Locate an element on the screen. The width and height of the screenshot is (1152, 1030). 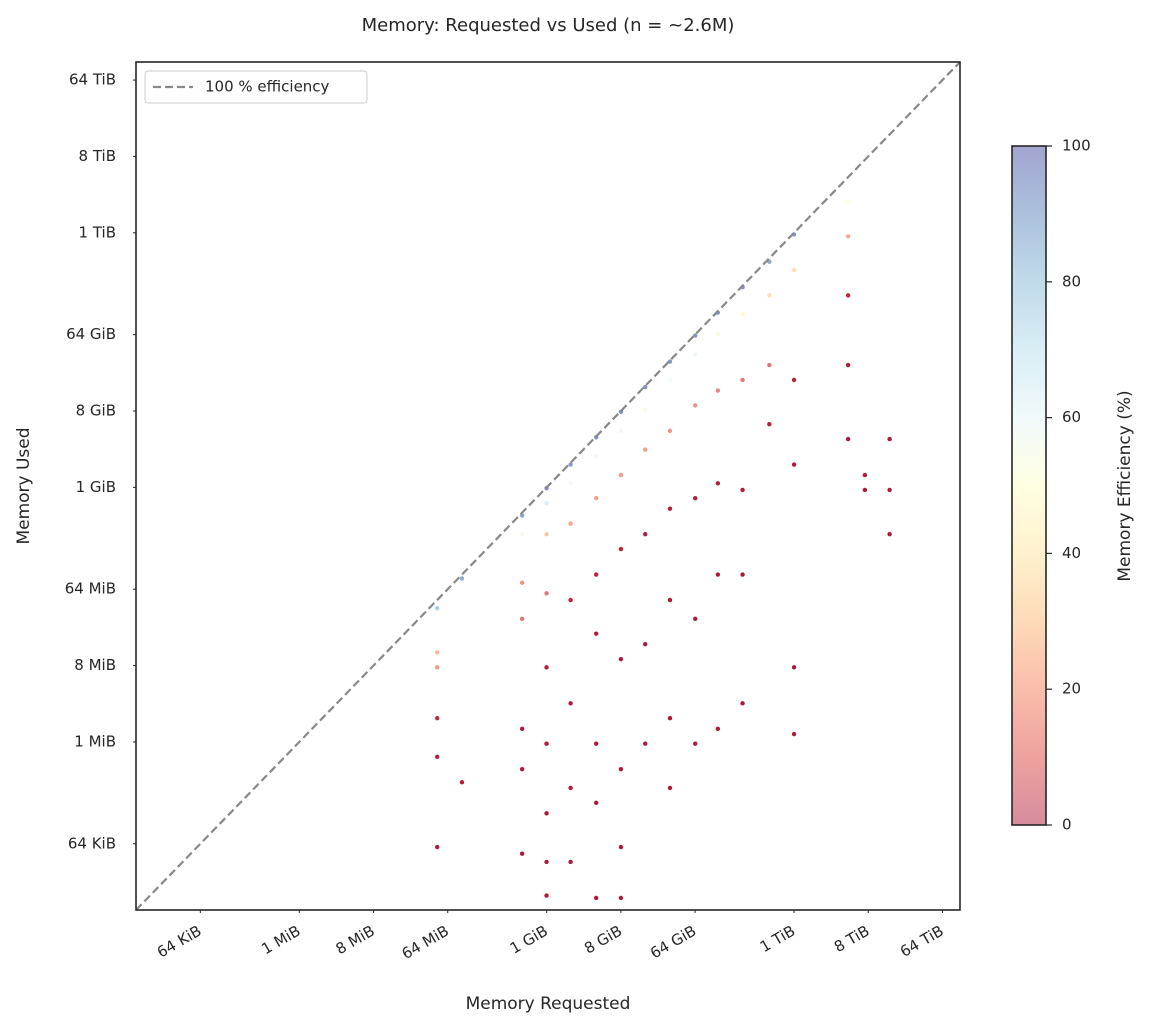
chart-title: Memory: Requested vs Used (n = ~2.6M) is located at coordinates (548, 25).